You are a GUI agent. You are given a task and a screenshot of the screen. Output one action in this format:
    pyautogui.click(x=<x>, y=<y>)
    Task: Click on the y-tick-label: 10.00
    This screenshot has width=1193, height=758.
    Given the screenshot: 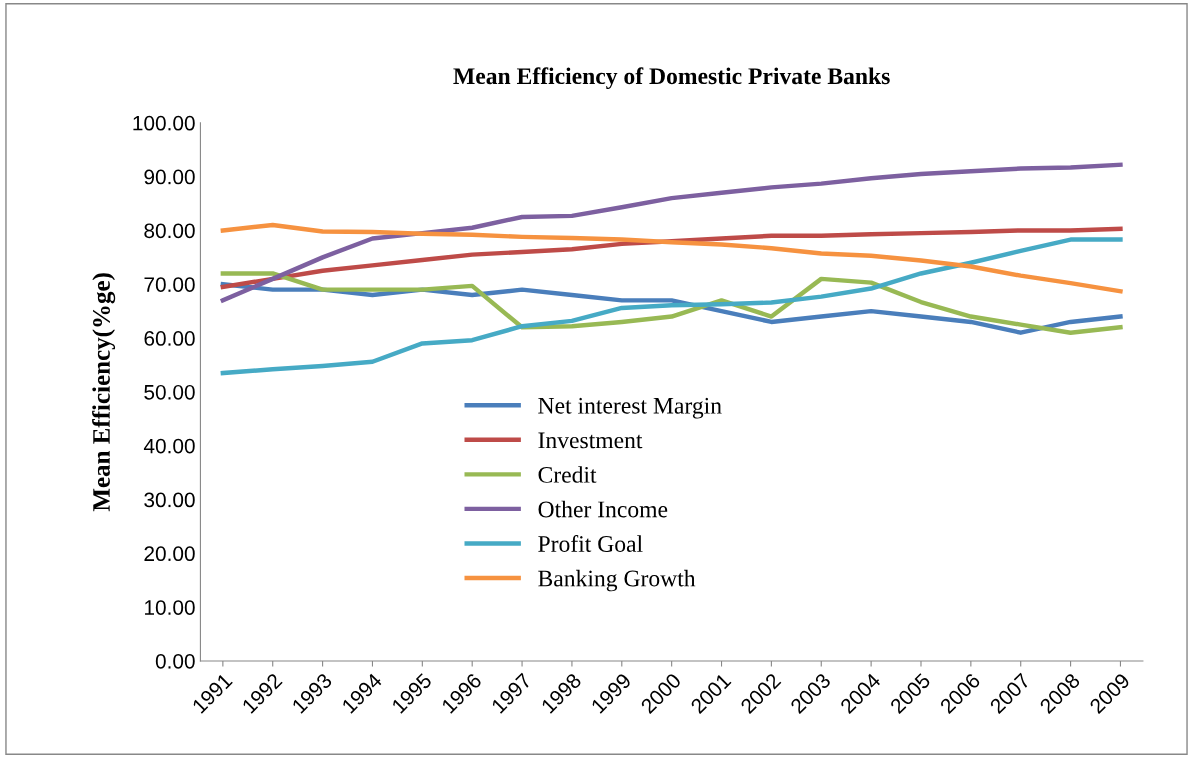 What is the action you would take?
    pyautogui.click(x=170, y=607)
    